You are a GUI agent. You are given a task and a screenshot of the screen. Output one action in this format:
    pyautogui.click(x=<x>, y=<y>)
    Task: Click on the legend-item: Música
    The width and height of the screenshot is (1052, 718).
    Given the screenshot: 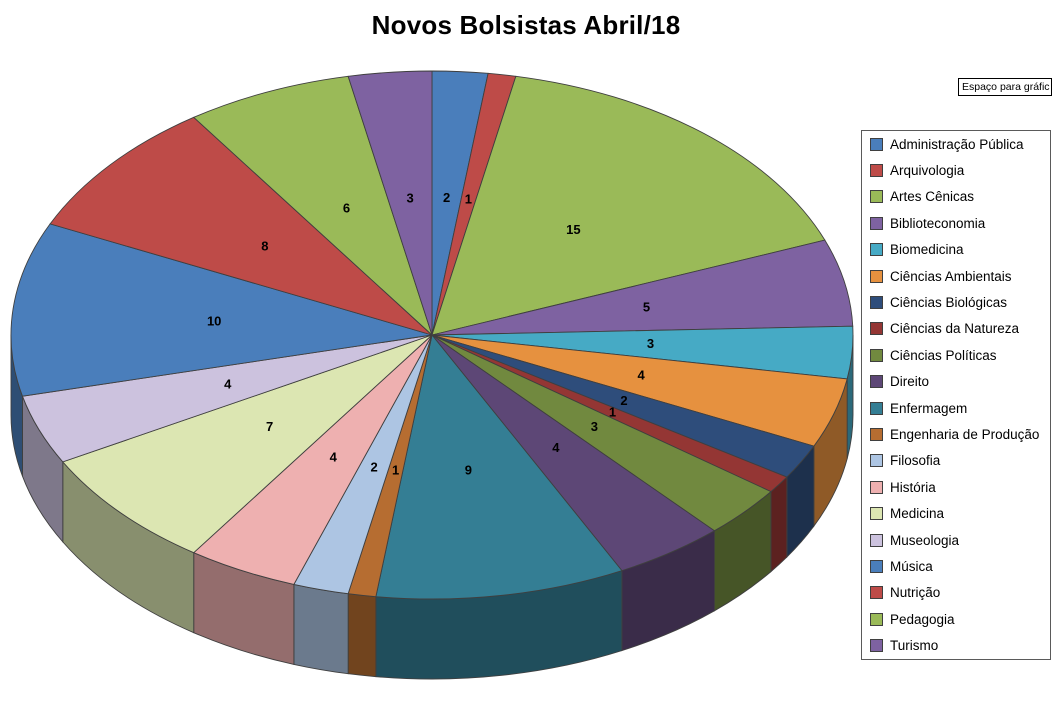 What is the action you would take?
    pyautogui.click(x=959, y=566)
    